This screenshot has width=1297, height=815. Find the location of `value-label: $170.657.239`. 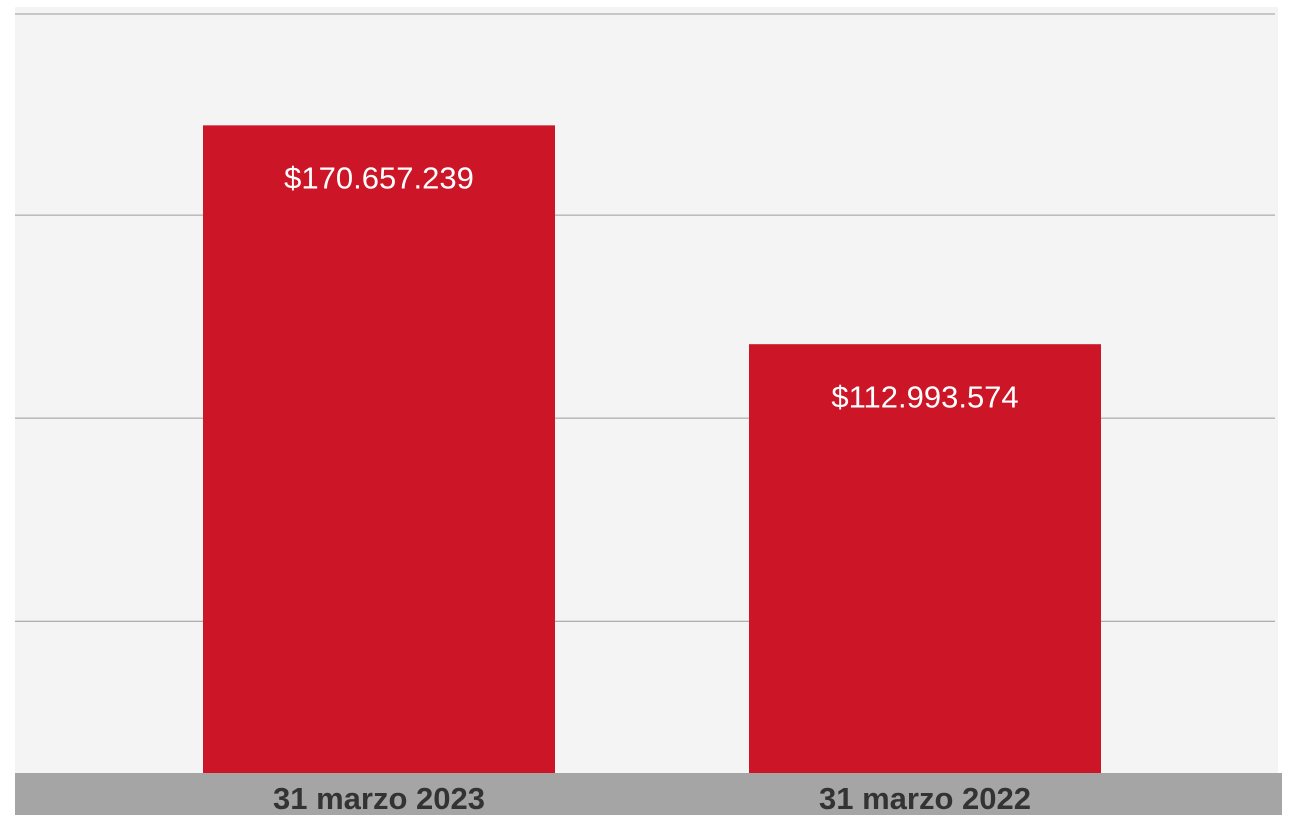

value-label: $170.657.239 is located at coordinates (379, 178).